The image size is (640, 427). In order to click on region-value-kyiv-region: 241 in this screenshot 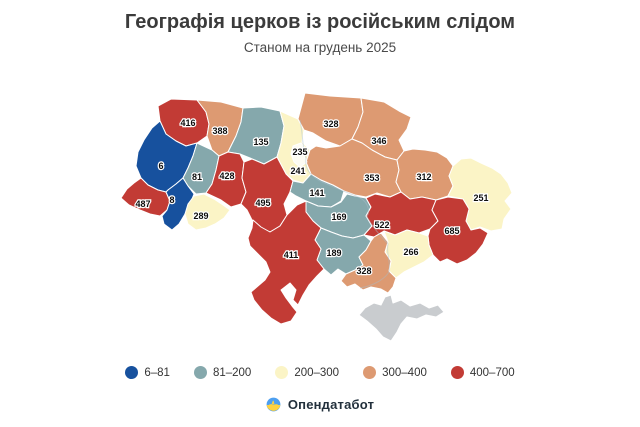, I will do `click(297, 171)`.